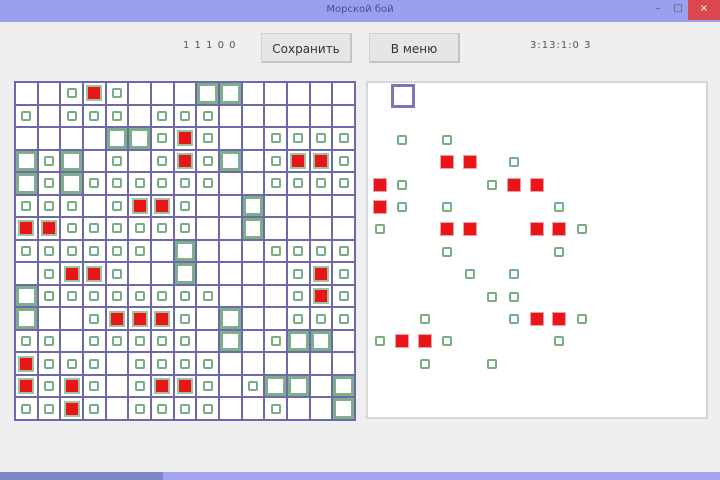  I want to click on maximize-button: □, so click(678, 8).